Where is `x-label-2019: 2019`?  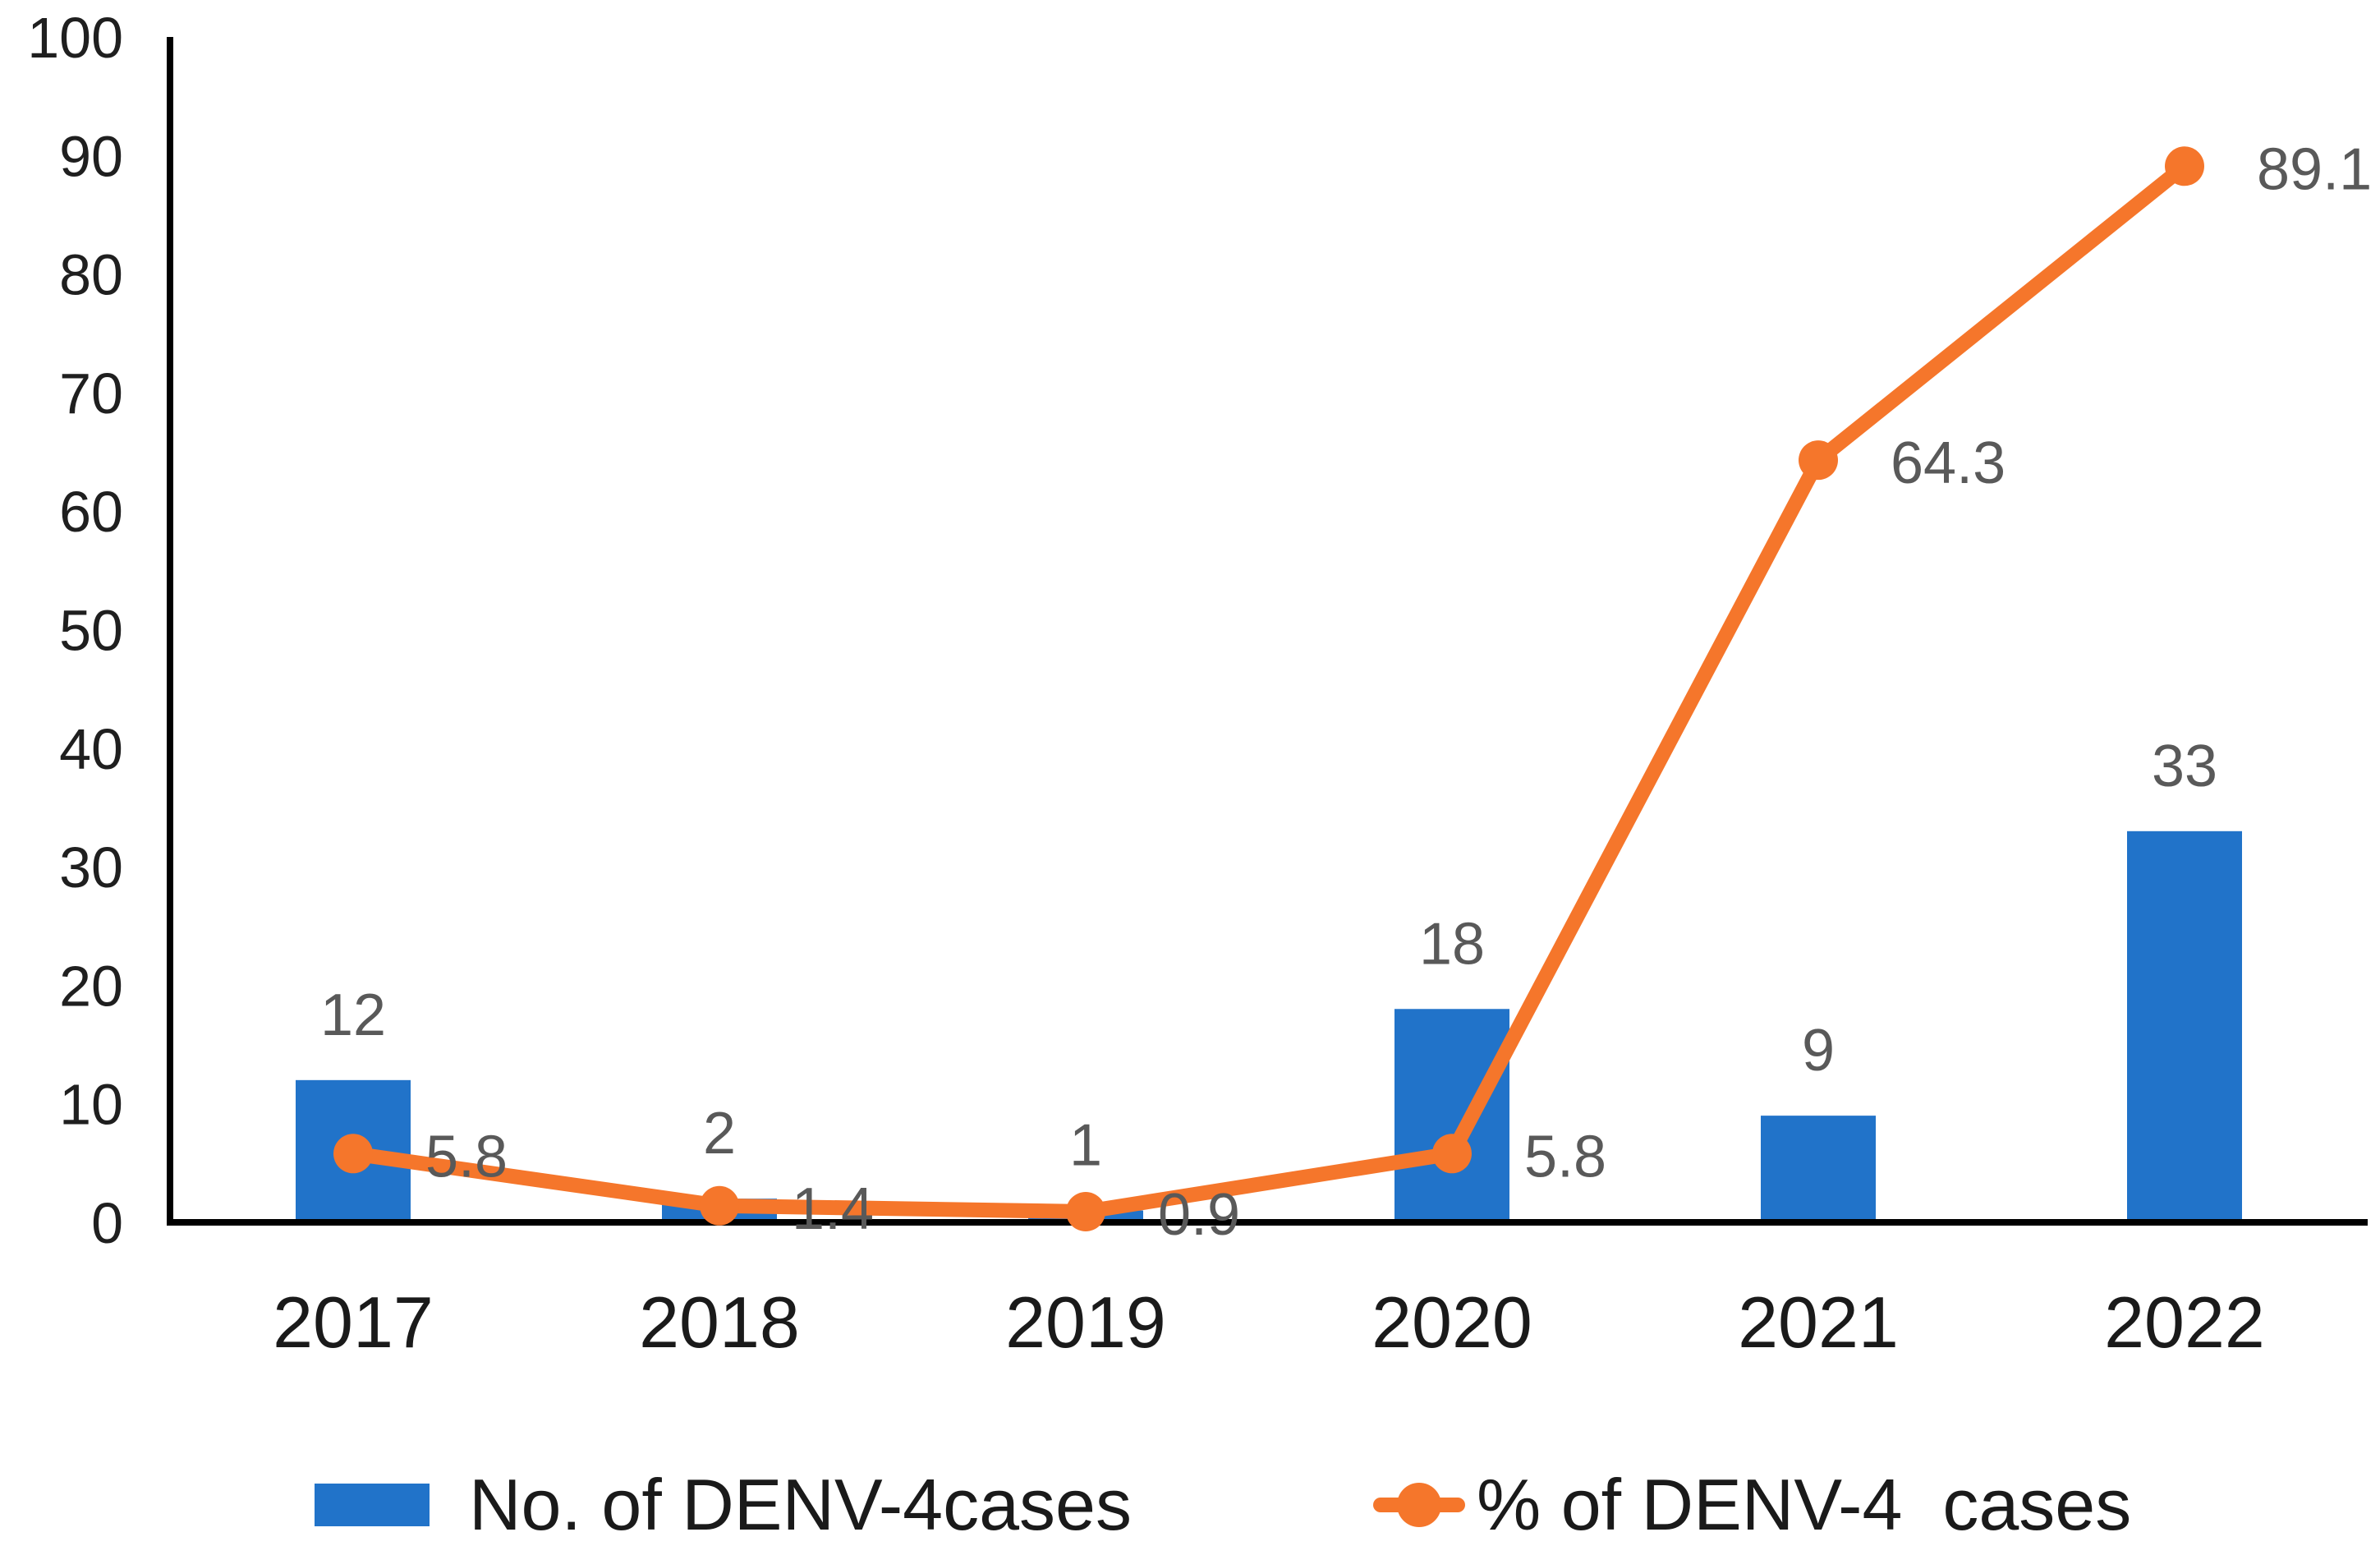
x-label-2019: 2019 is located at coordinates (1085, 1322).